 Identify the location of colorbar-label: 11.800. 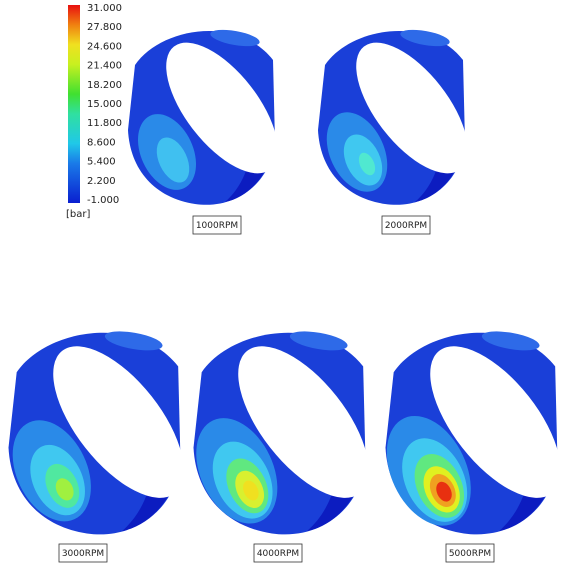
(104, 123).